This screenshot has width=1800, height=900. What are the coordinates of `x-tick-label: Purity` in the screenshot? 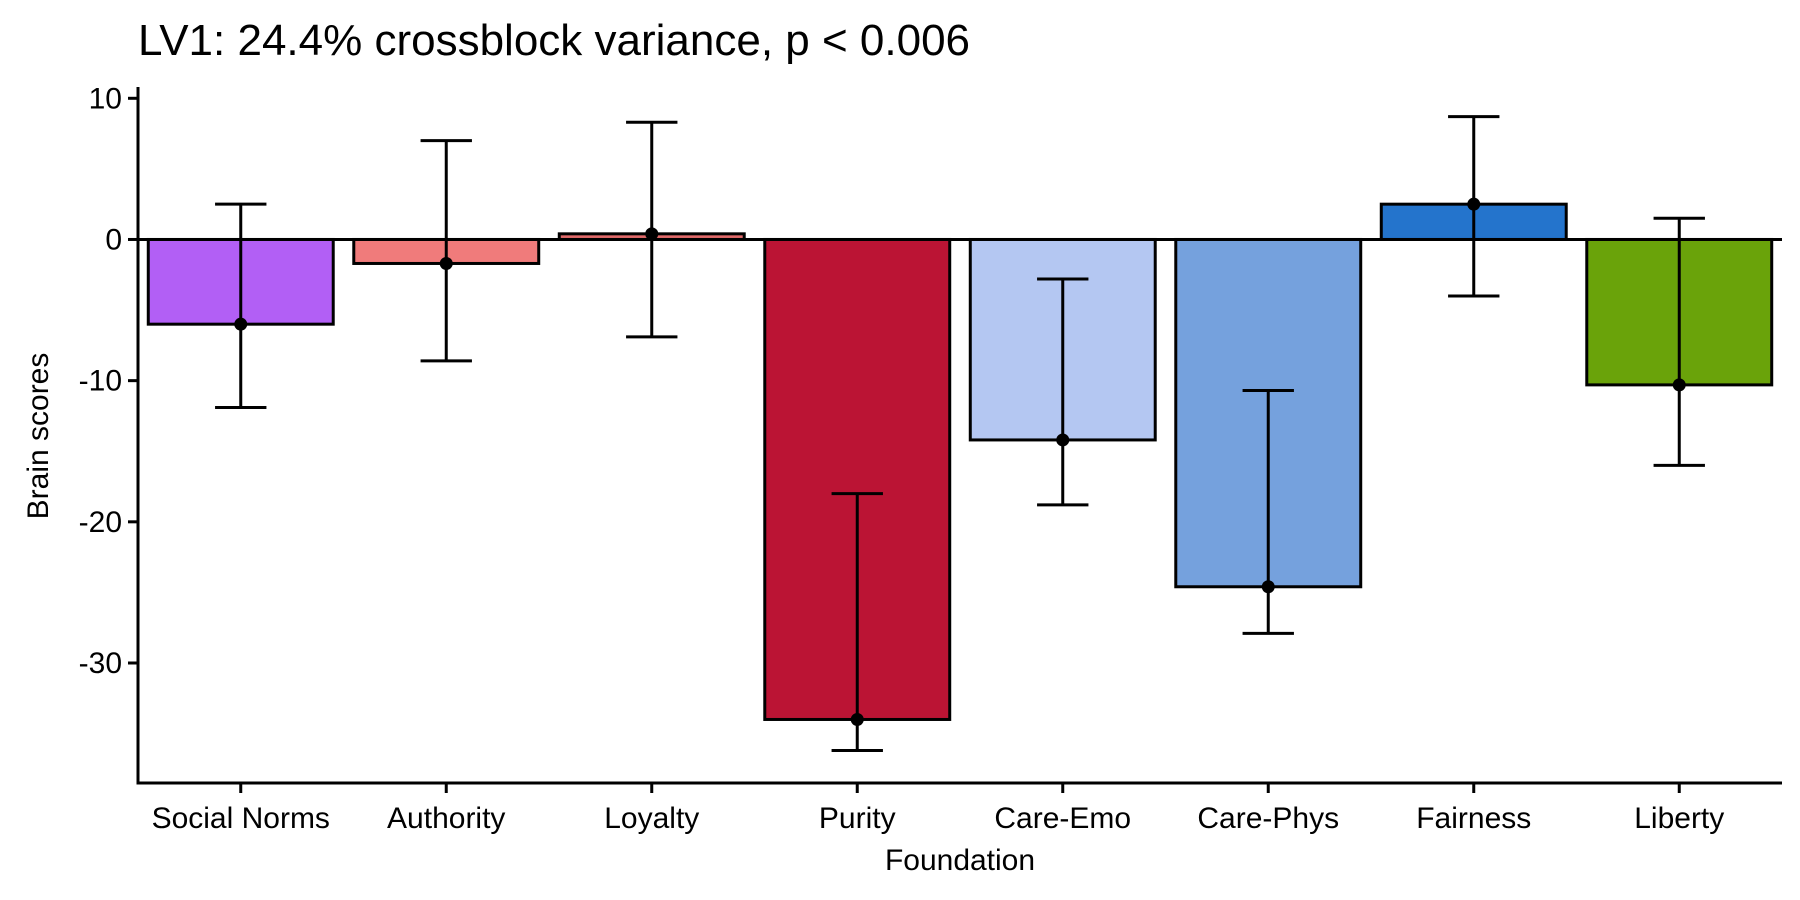 It's located at (857, 818).